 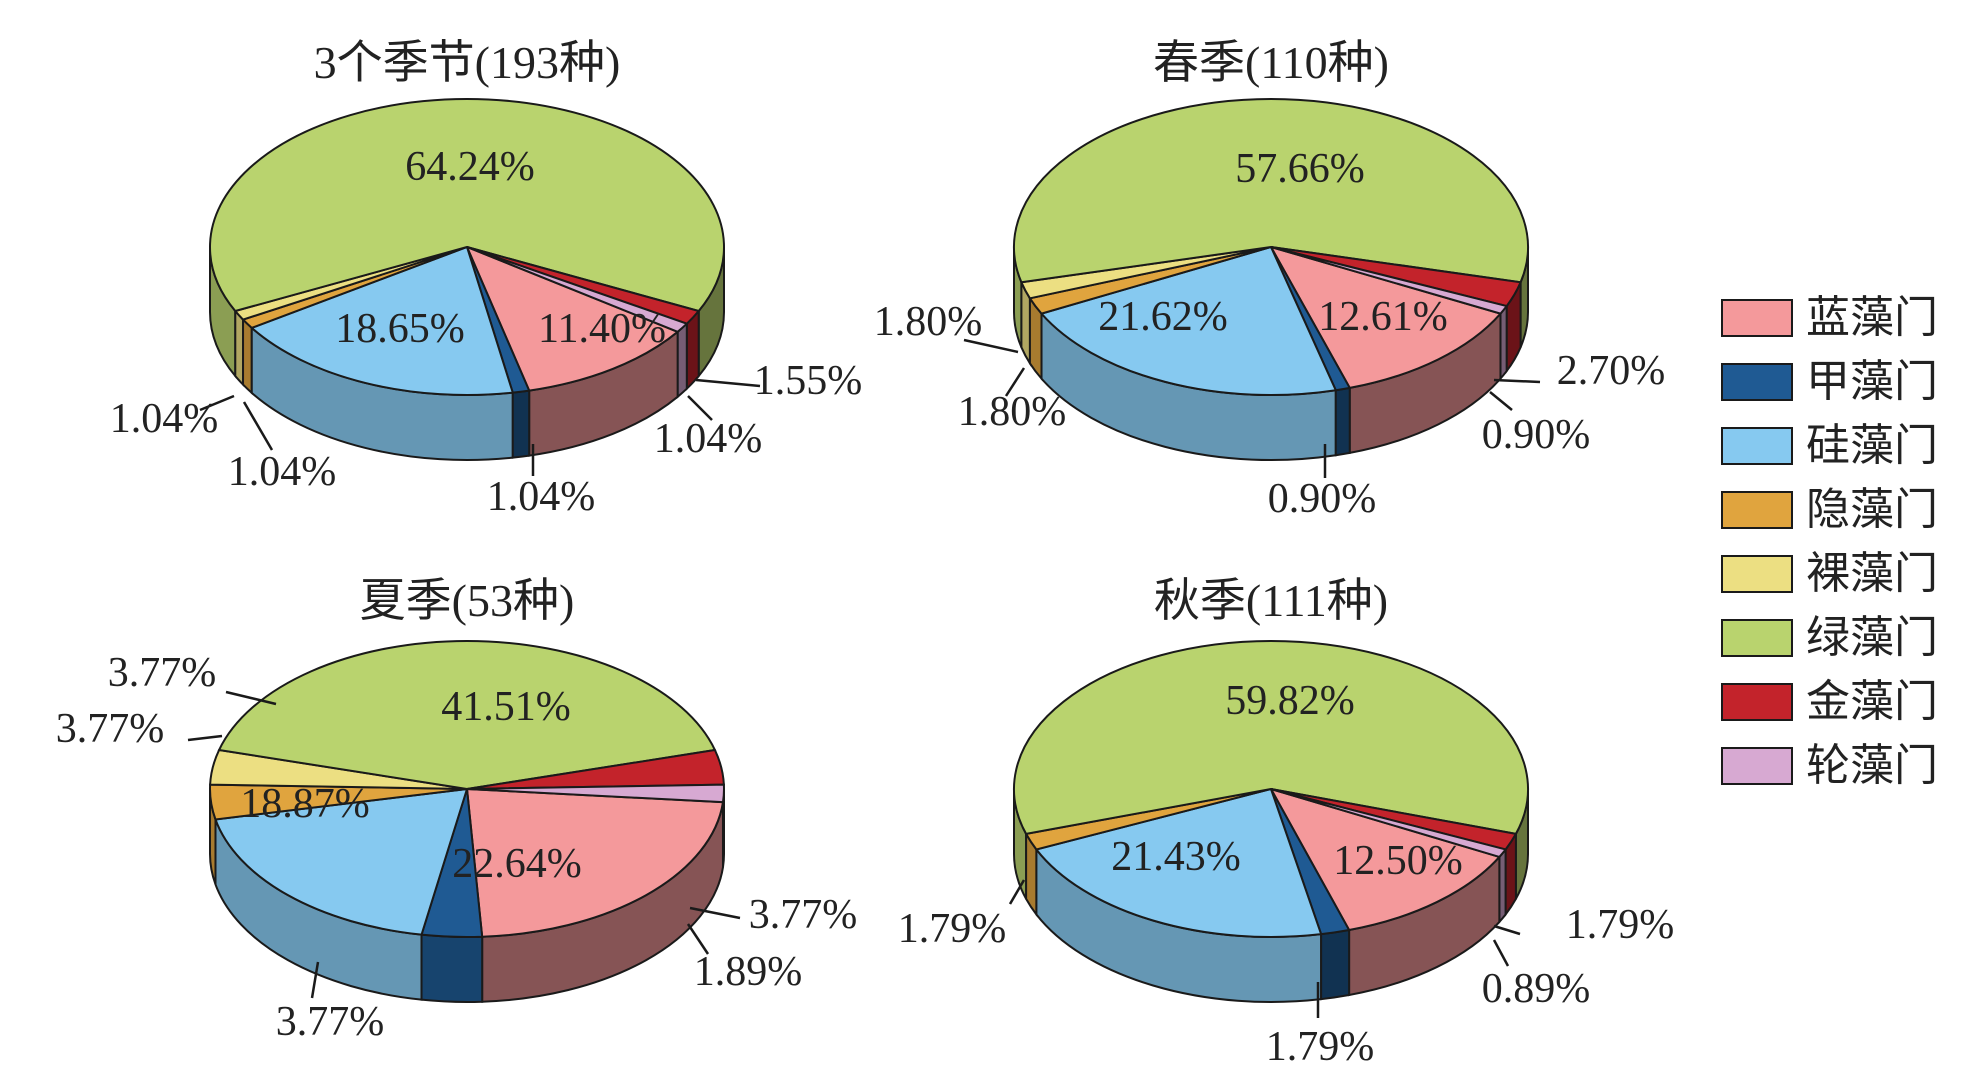 What do you see at coordinates (1872, 381) in the screenshot?
I see `legend-label: 甲藻门` at bounding box center [1872, 381].